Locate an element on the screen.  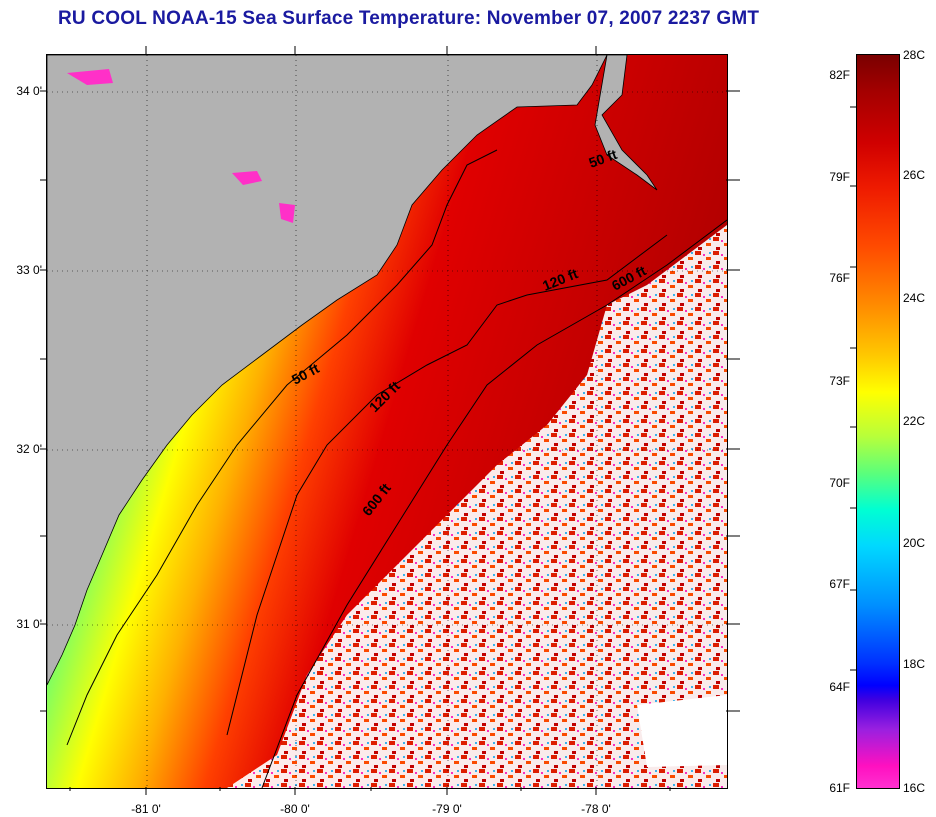
colorbar-label-79f: 79F is located at coordinates (839, 177).